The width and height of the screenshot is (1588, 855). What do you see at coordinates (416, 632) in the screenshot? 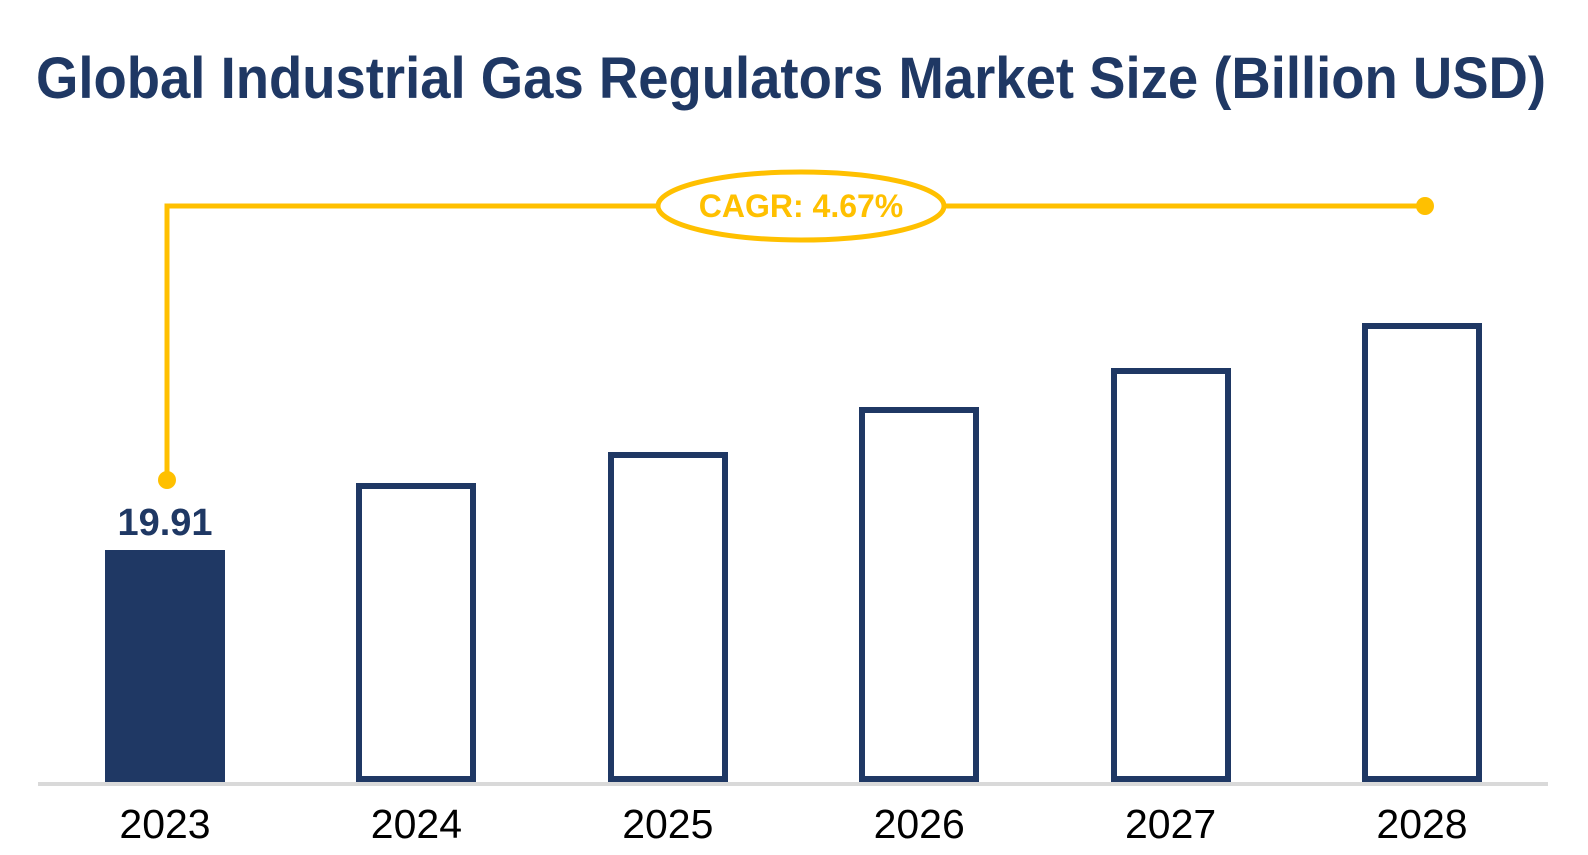
I see `bar-2024` at bounding box center [416, 632].